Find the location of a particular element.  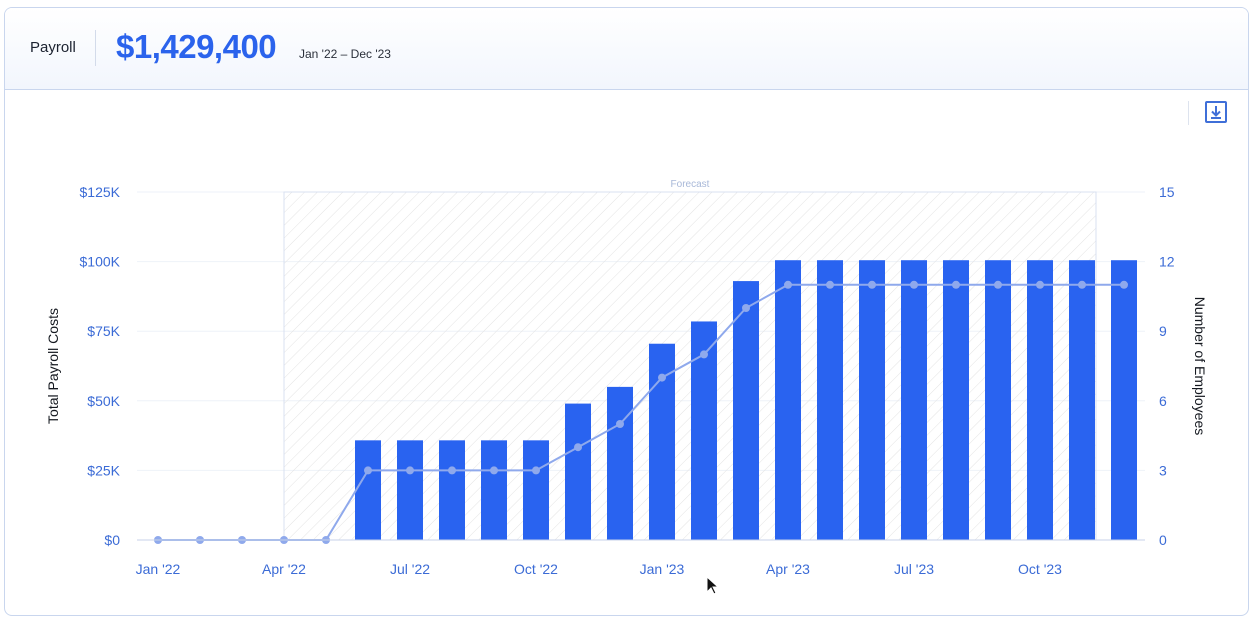

y-tick-label: $75K is located at coordinates (103, 331).